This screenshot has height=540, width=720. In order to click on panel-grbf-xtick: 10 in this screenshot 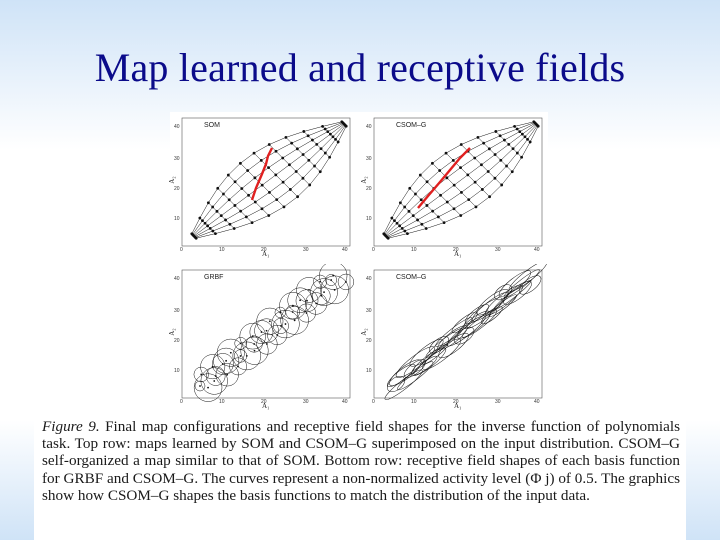, I will do `click(222, 402)`.